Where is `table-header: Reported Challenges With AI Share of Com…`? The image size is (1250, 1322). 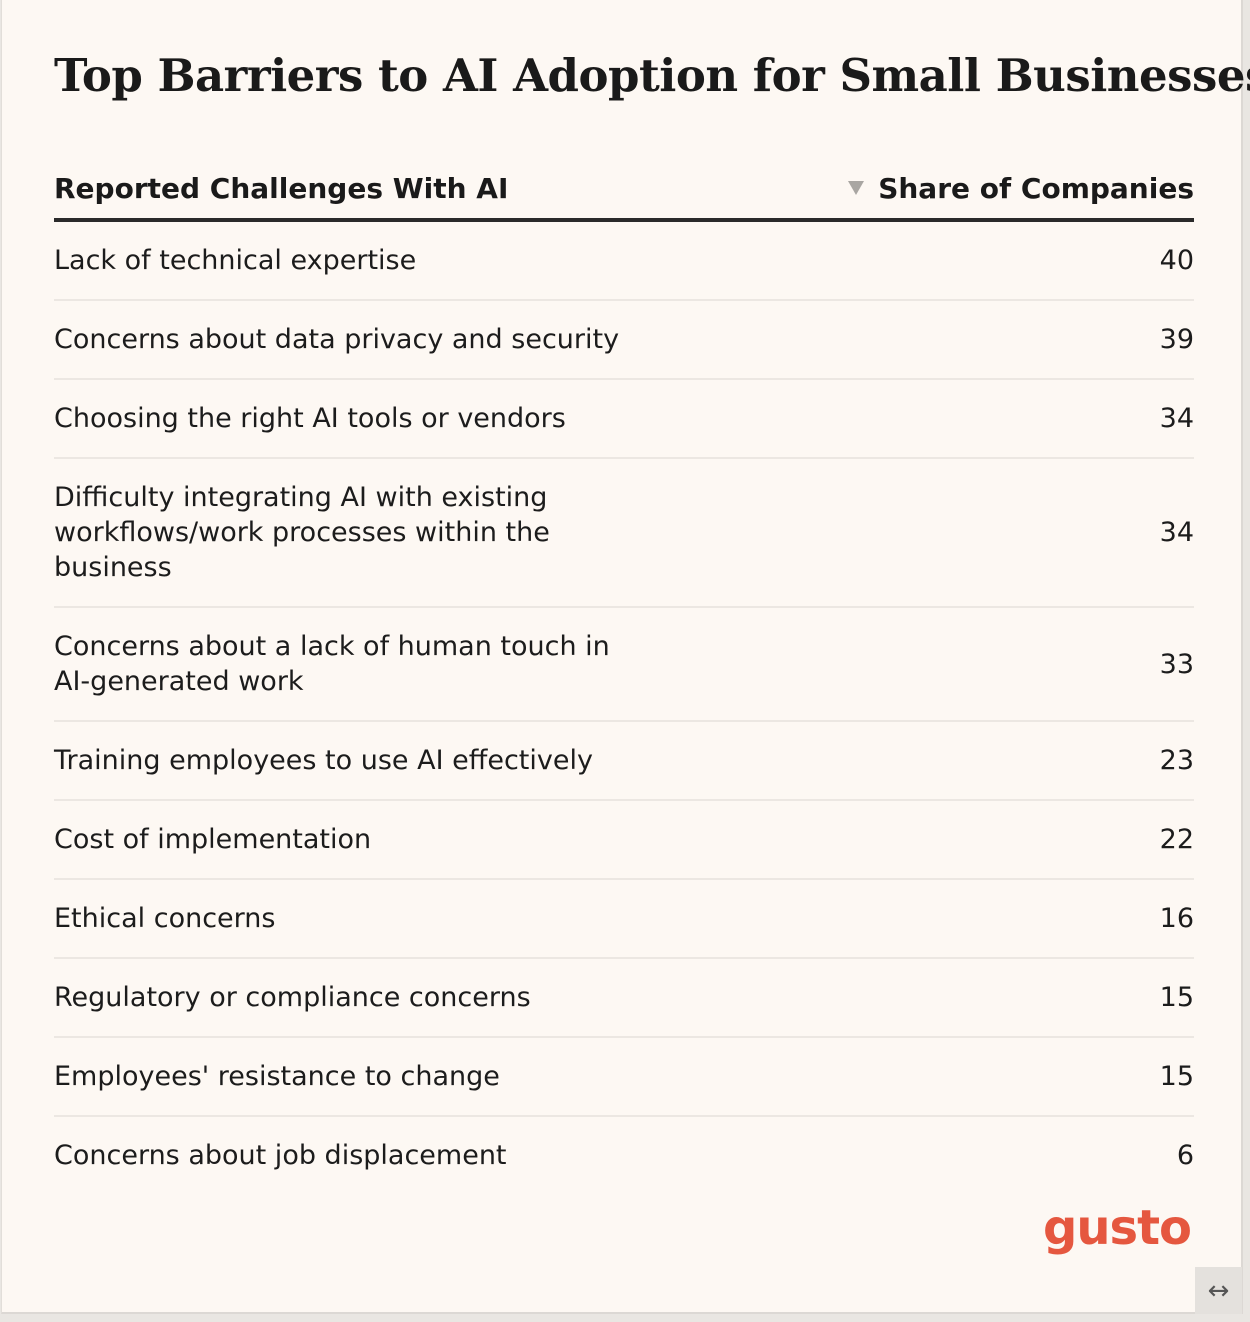
table-header: Reported Challenges With AI Share of Com… is located at coordinates (624, 190).